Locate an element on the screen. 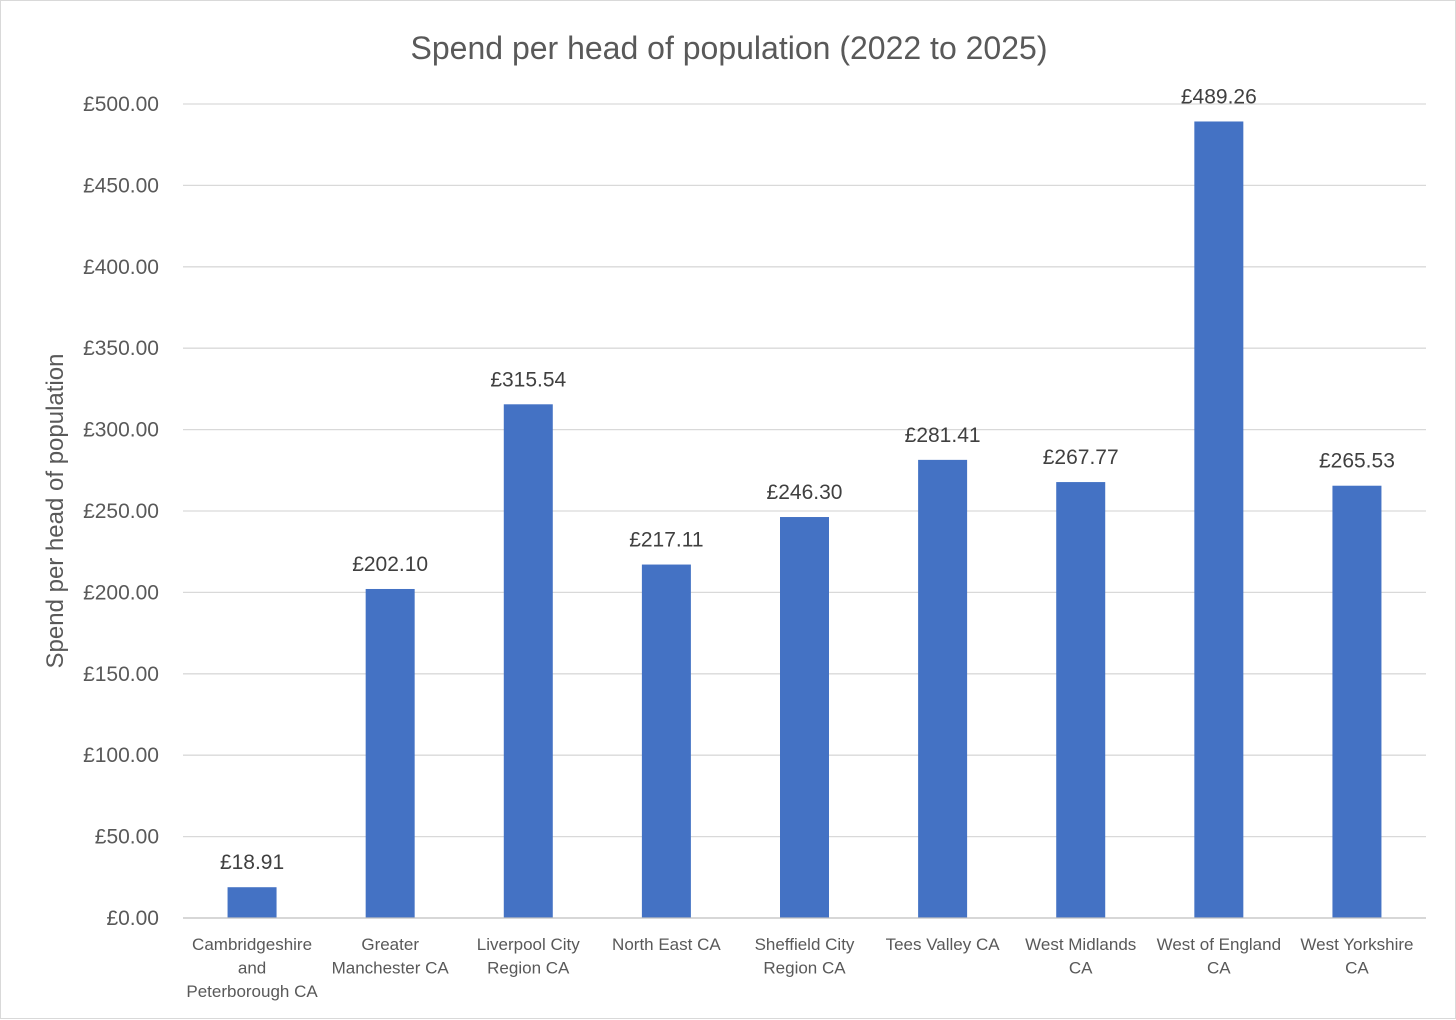 The width and height of the screenshot is (1456, 1020). data-label: £202.10 is located at coordinates (390, 564).